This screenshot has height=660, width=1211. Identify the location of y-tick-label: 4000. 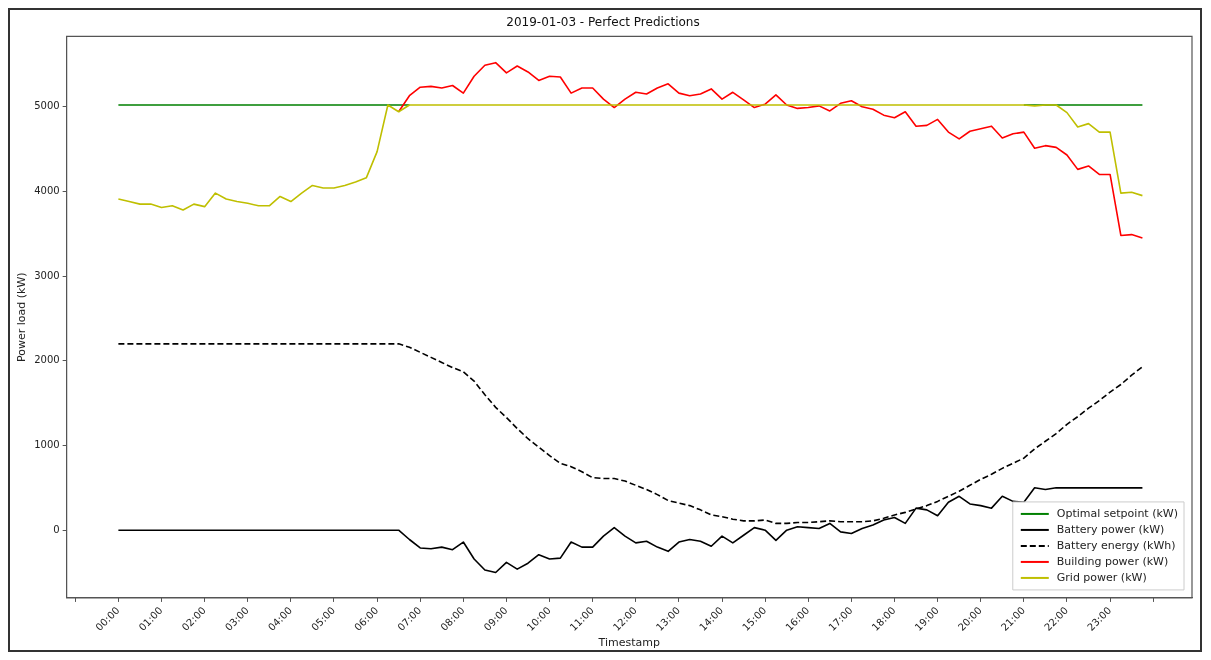
(47, 190).